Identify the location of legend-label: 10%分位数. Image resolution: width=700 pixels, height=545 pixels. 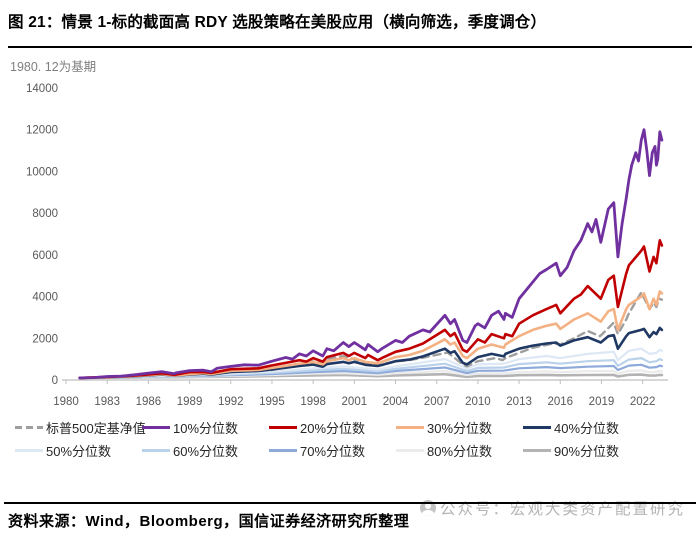
(206, 428).